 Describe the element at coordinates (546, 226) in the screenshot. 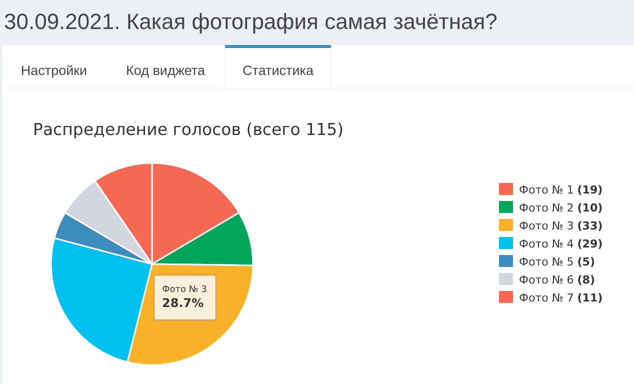

I see `legend-label: Фото № 3` at that location.